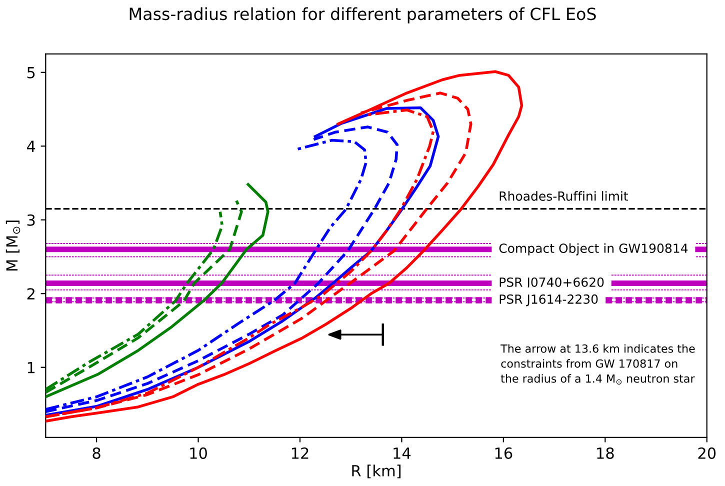  Describe the element at coordinates (707, 453) in the screenshot. I see `x-tick-label: 20` at that location.